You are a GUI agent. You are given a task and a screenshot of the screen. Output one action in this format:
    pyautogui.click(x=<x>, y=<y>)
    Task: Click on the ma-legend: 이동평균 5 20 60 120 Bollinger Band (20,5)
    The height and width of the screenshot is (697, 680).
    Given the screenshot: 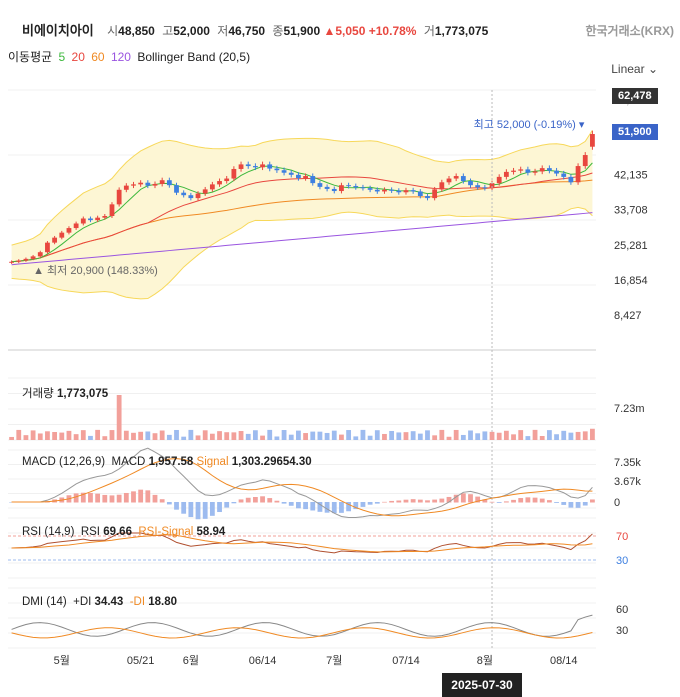 What is the action you would take?
    pyautogui.click(x=130, y=56)
    